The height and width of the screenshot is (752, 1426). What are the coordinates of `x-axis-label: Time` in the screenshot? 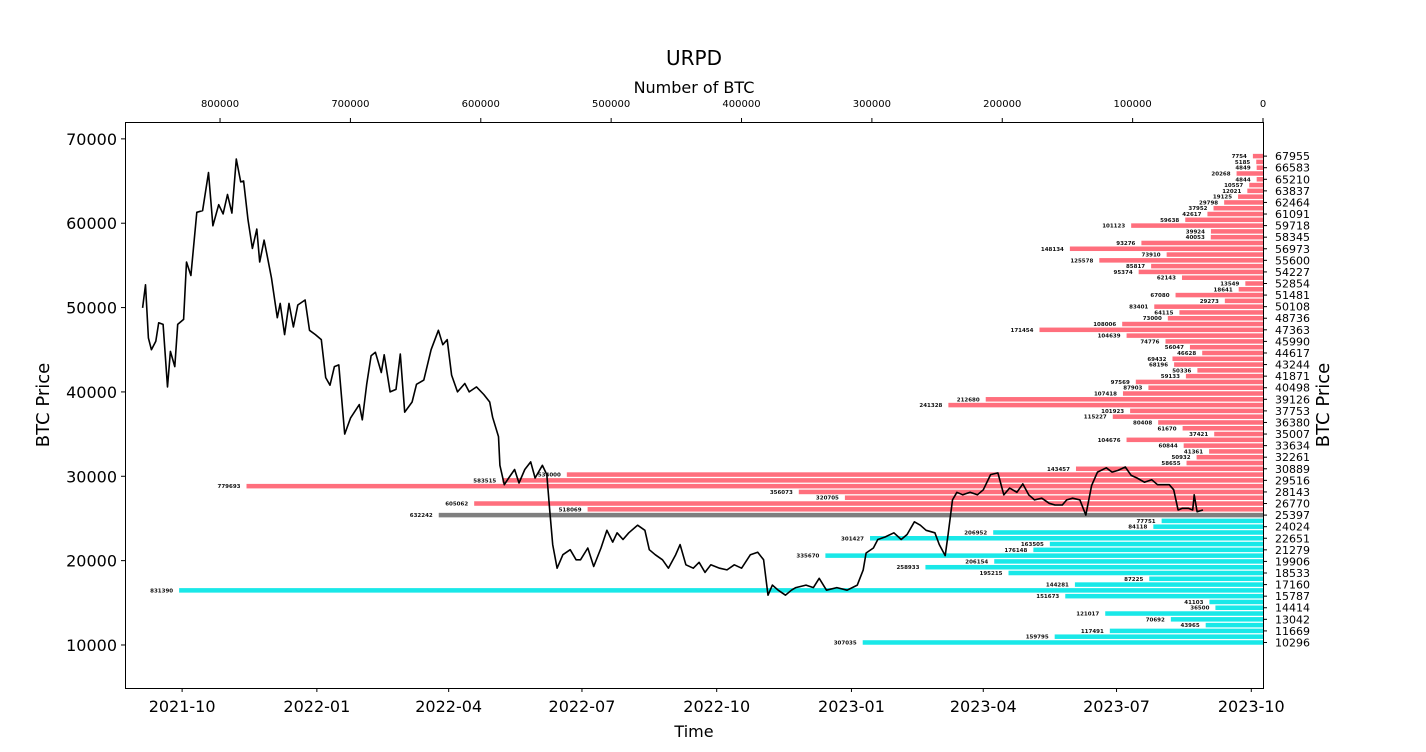 It's located at (693, 731).